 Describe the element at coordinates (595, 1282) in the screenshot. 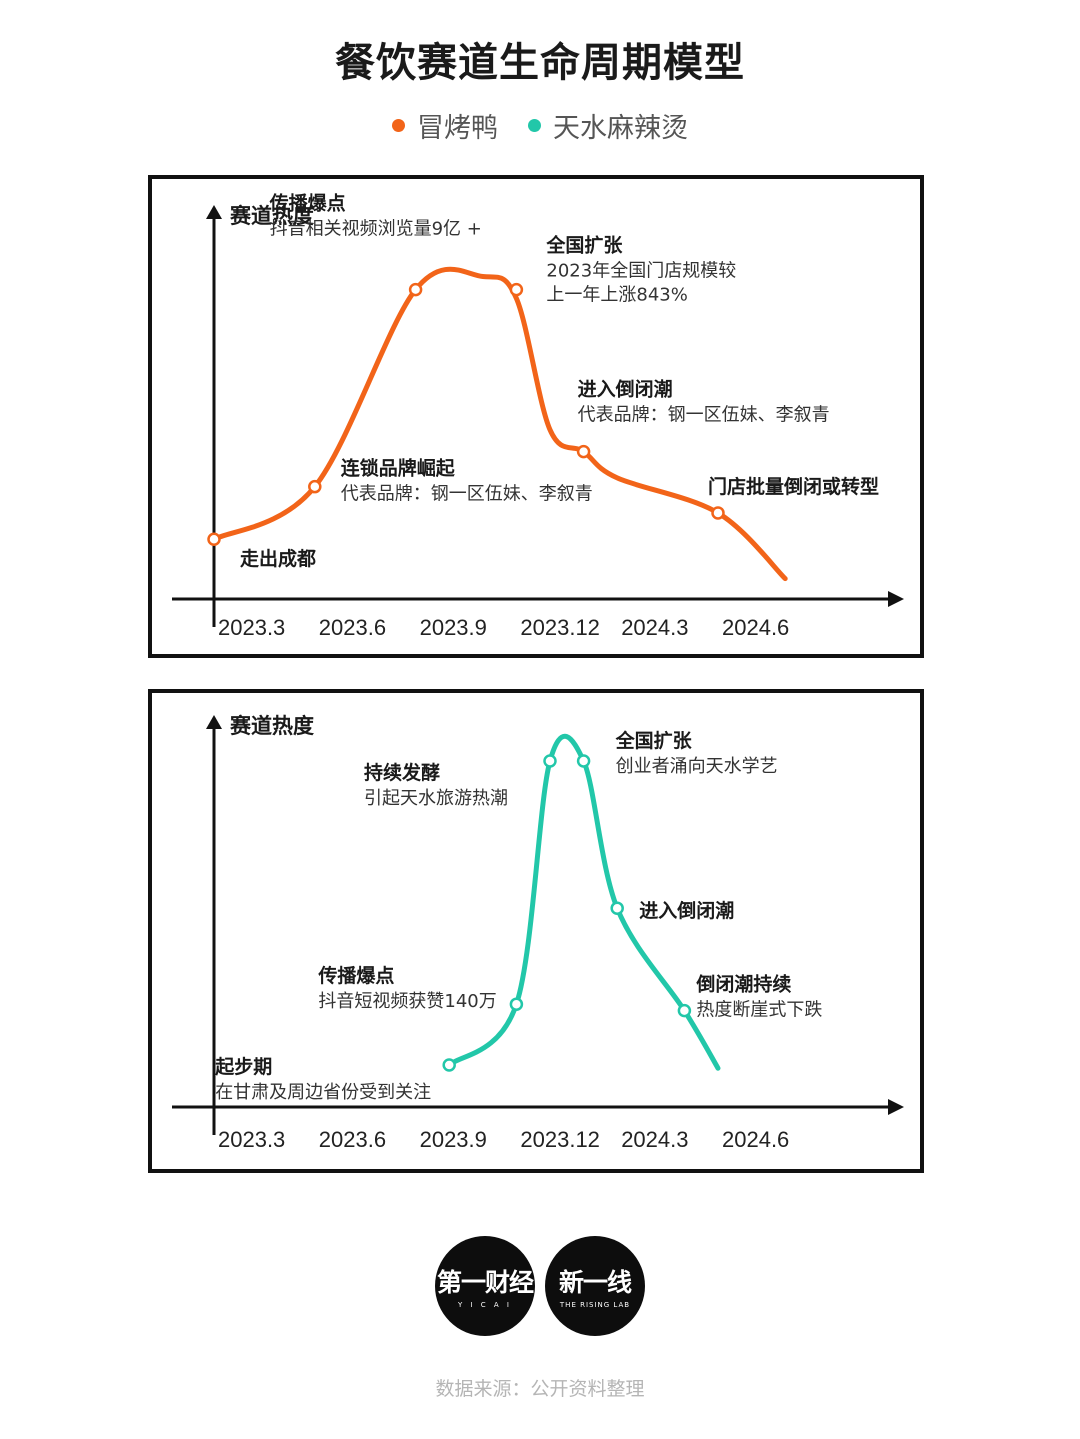

I see `logo-main-text: 新一线` at that location.